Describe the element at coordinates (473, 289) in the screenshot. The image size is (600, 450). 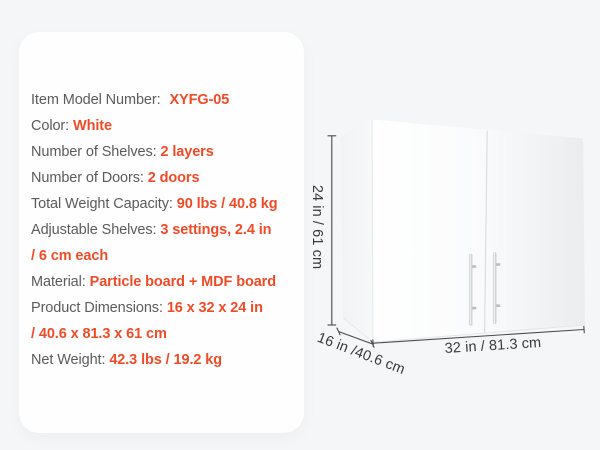
I see `cabinet-handle-left` at that location.